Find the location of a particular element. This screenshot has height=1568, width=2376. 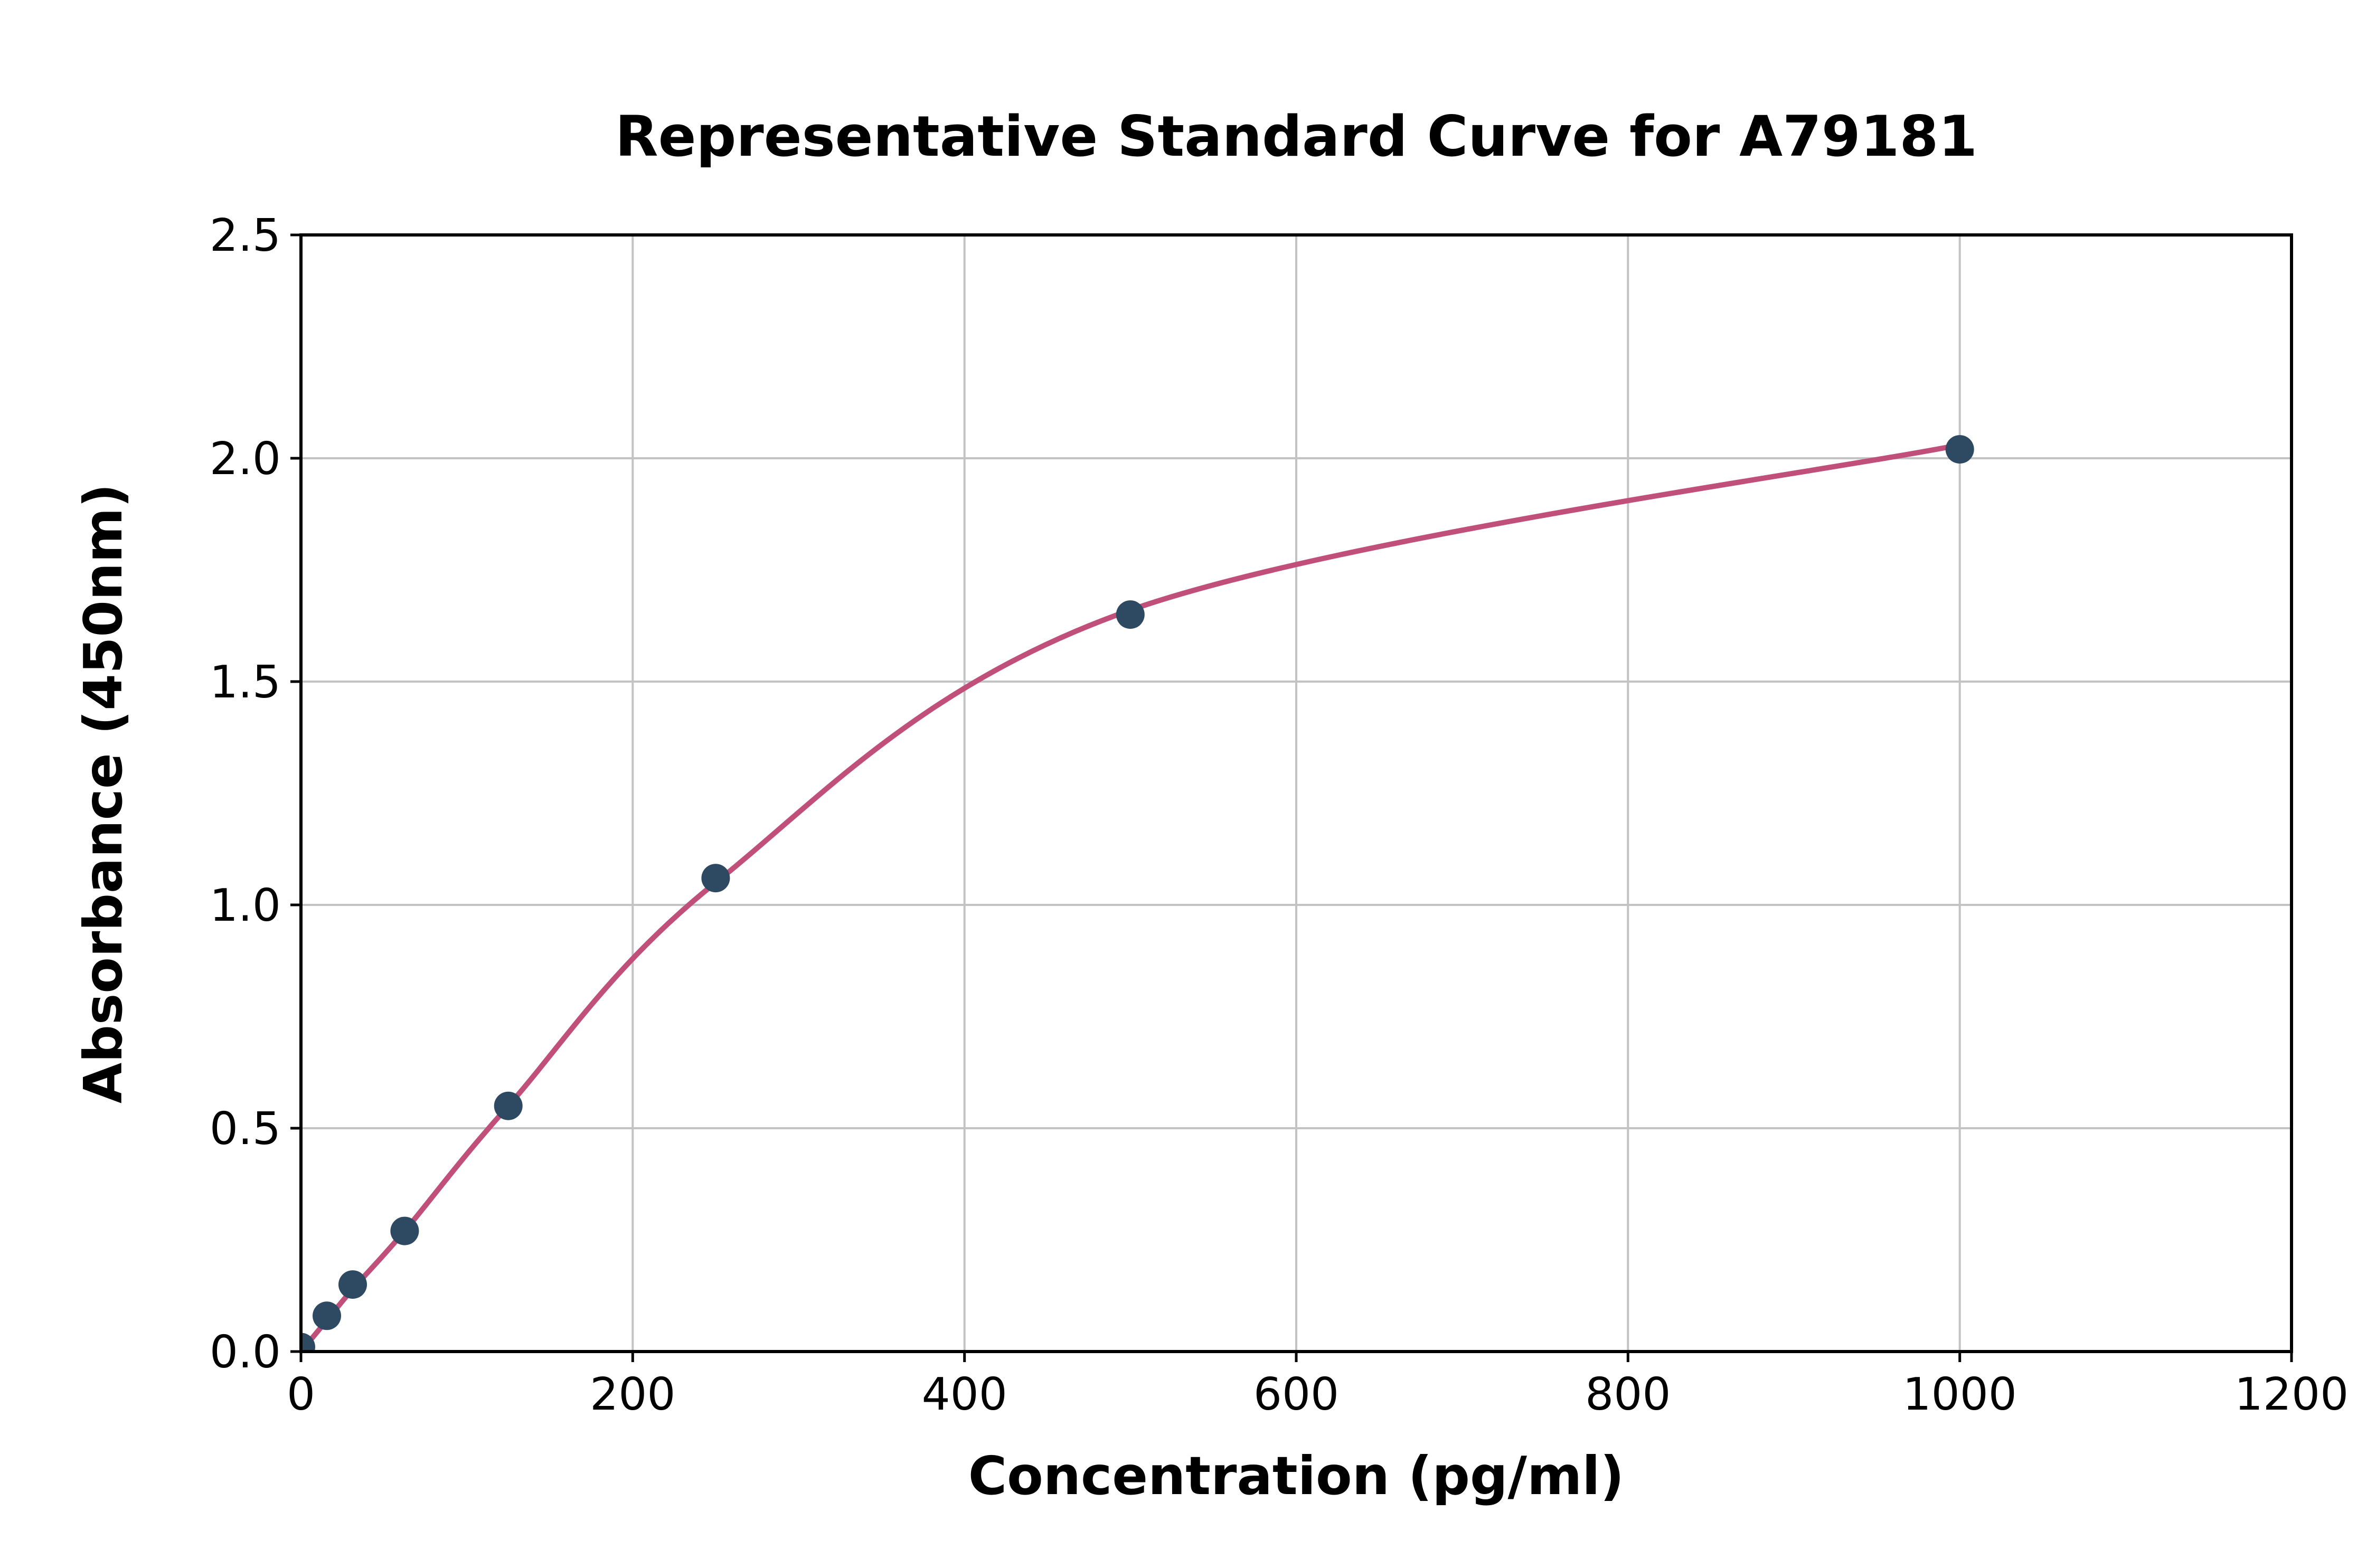

x-tick-label: 800 is located at coordinates (1628, 1394).